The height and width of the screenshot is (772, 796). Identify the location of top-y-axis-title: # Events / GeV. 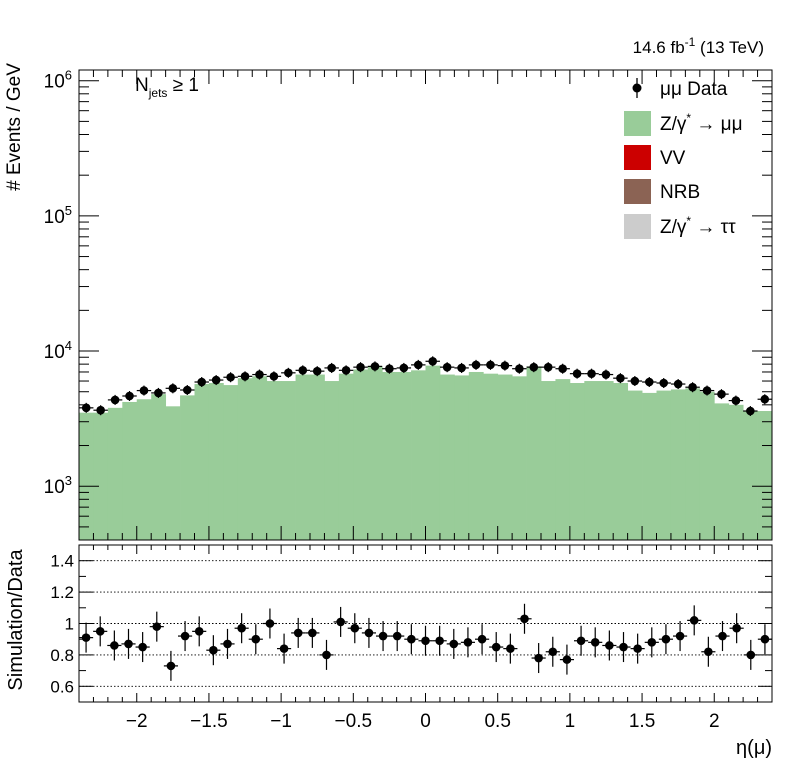
(14, 127).